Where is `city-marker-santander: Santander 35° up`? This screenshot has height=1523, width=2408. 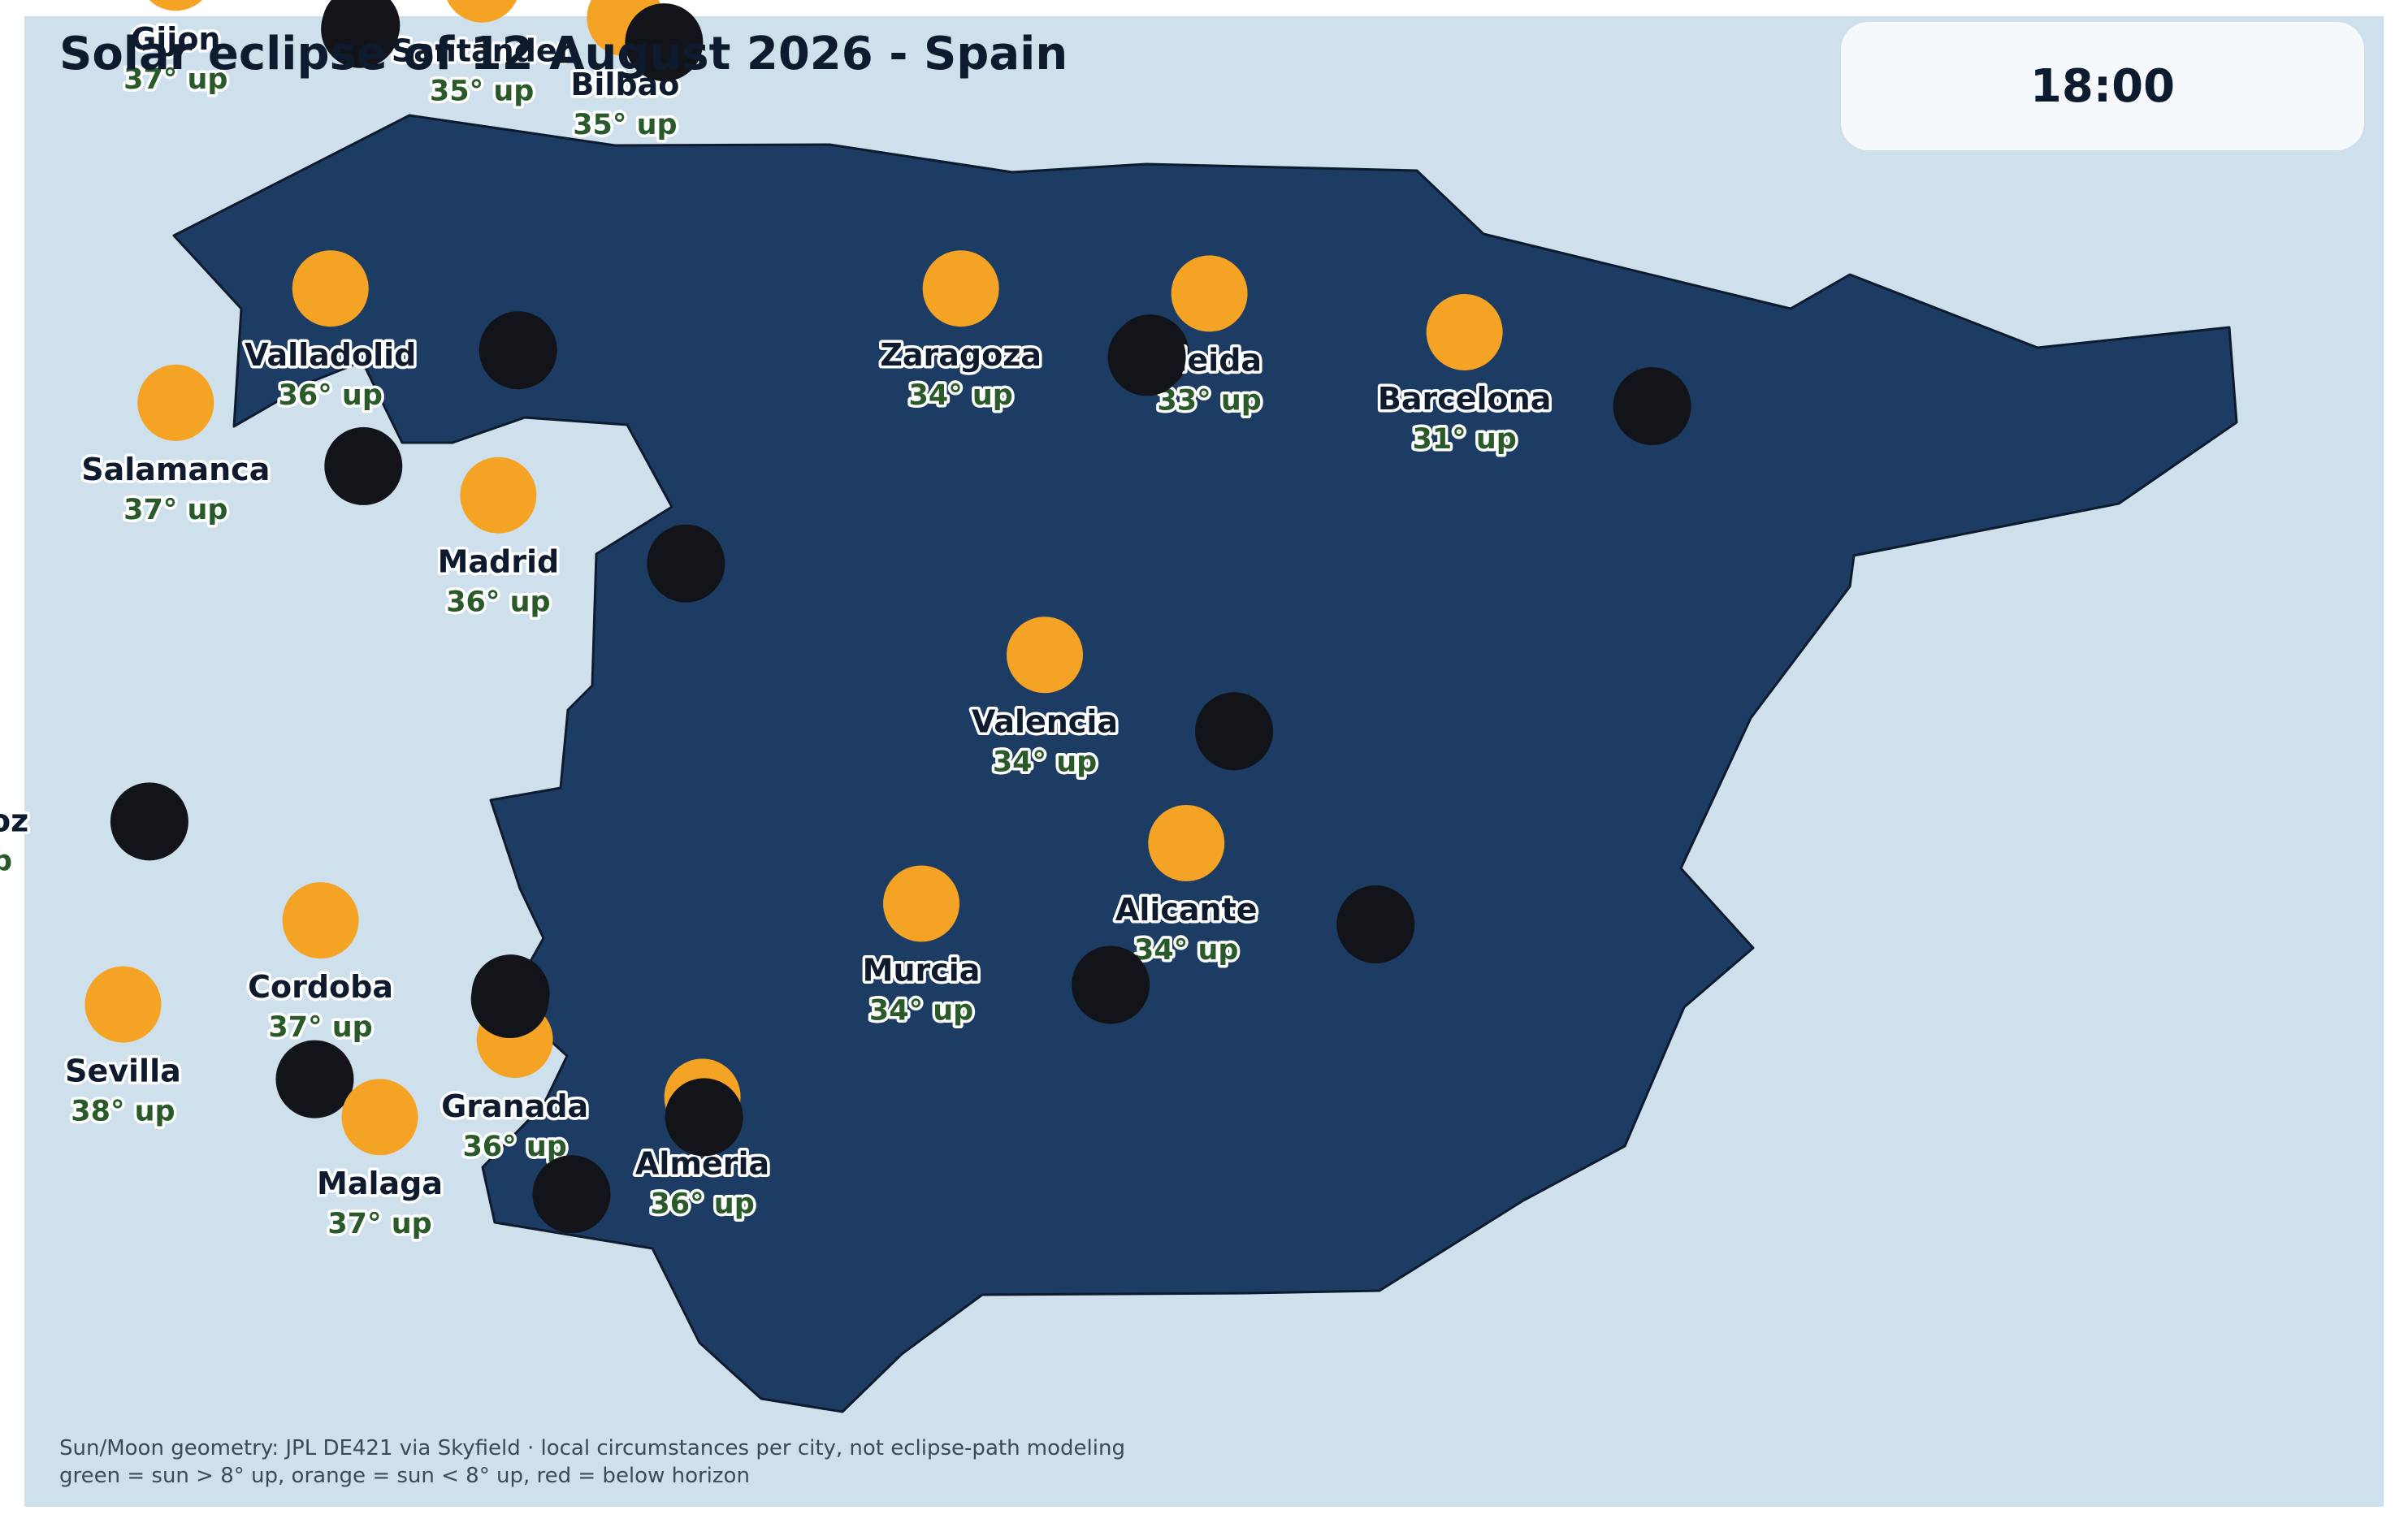 city-marker-santander: Santander 35° up is located at coordinates (448, 55).